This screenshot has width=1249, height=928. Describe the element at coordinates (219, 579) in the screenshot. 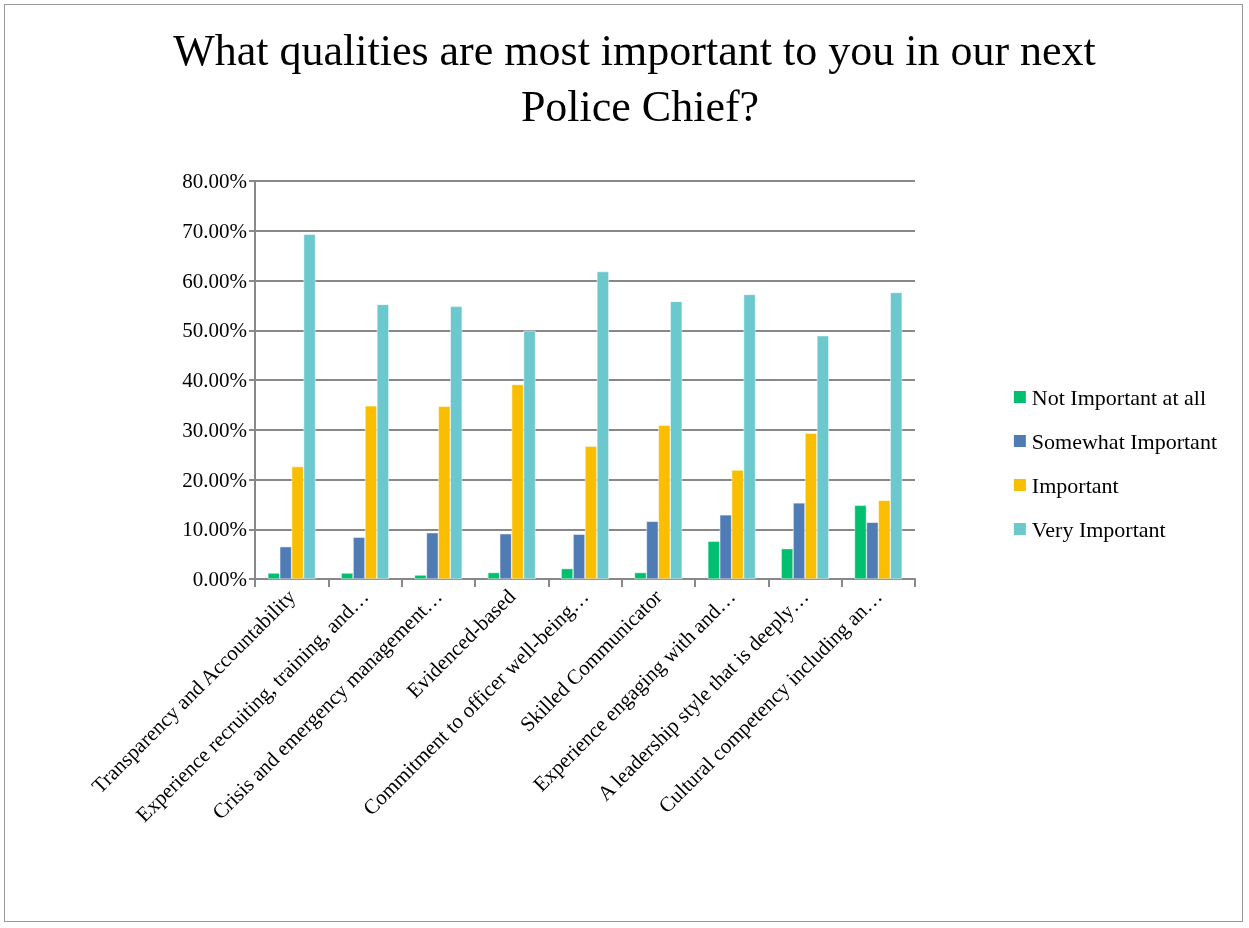

I see `y-tick-label: 0.00%` at that location.